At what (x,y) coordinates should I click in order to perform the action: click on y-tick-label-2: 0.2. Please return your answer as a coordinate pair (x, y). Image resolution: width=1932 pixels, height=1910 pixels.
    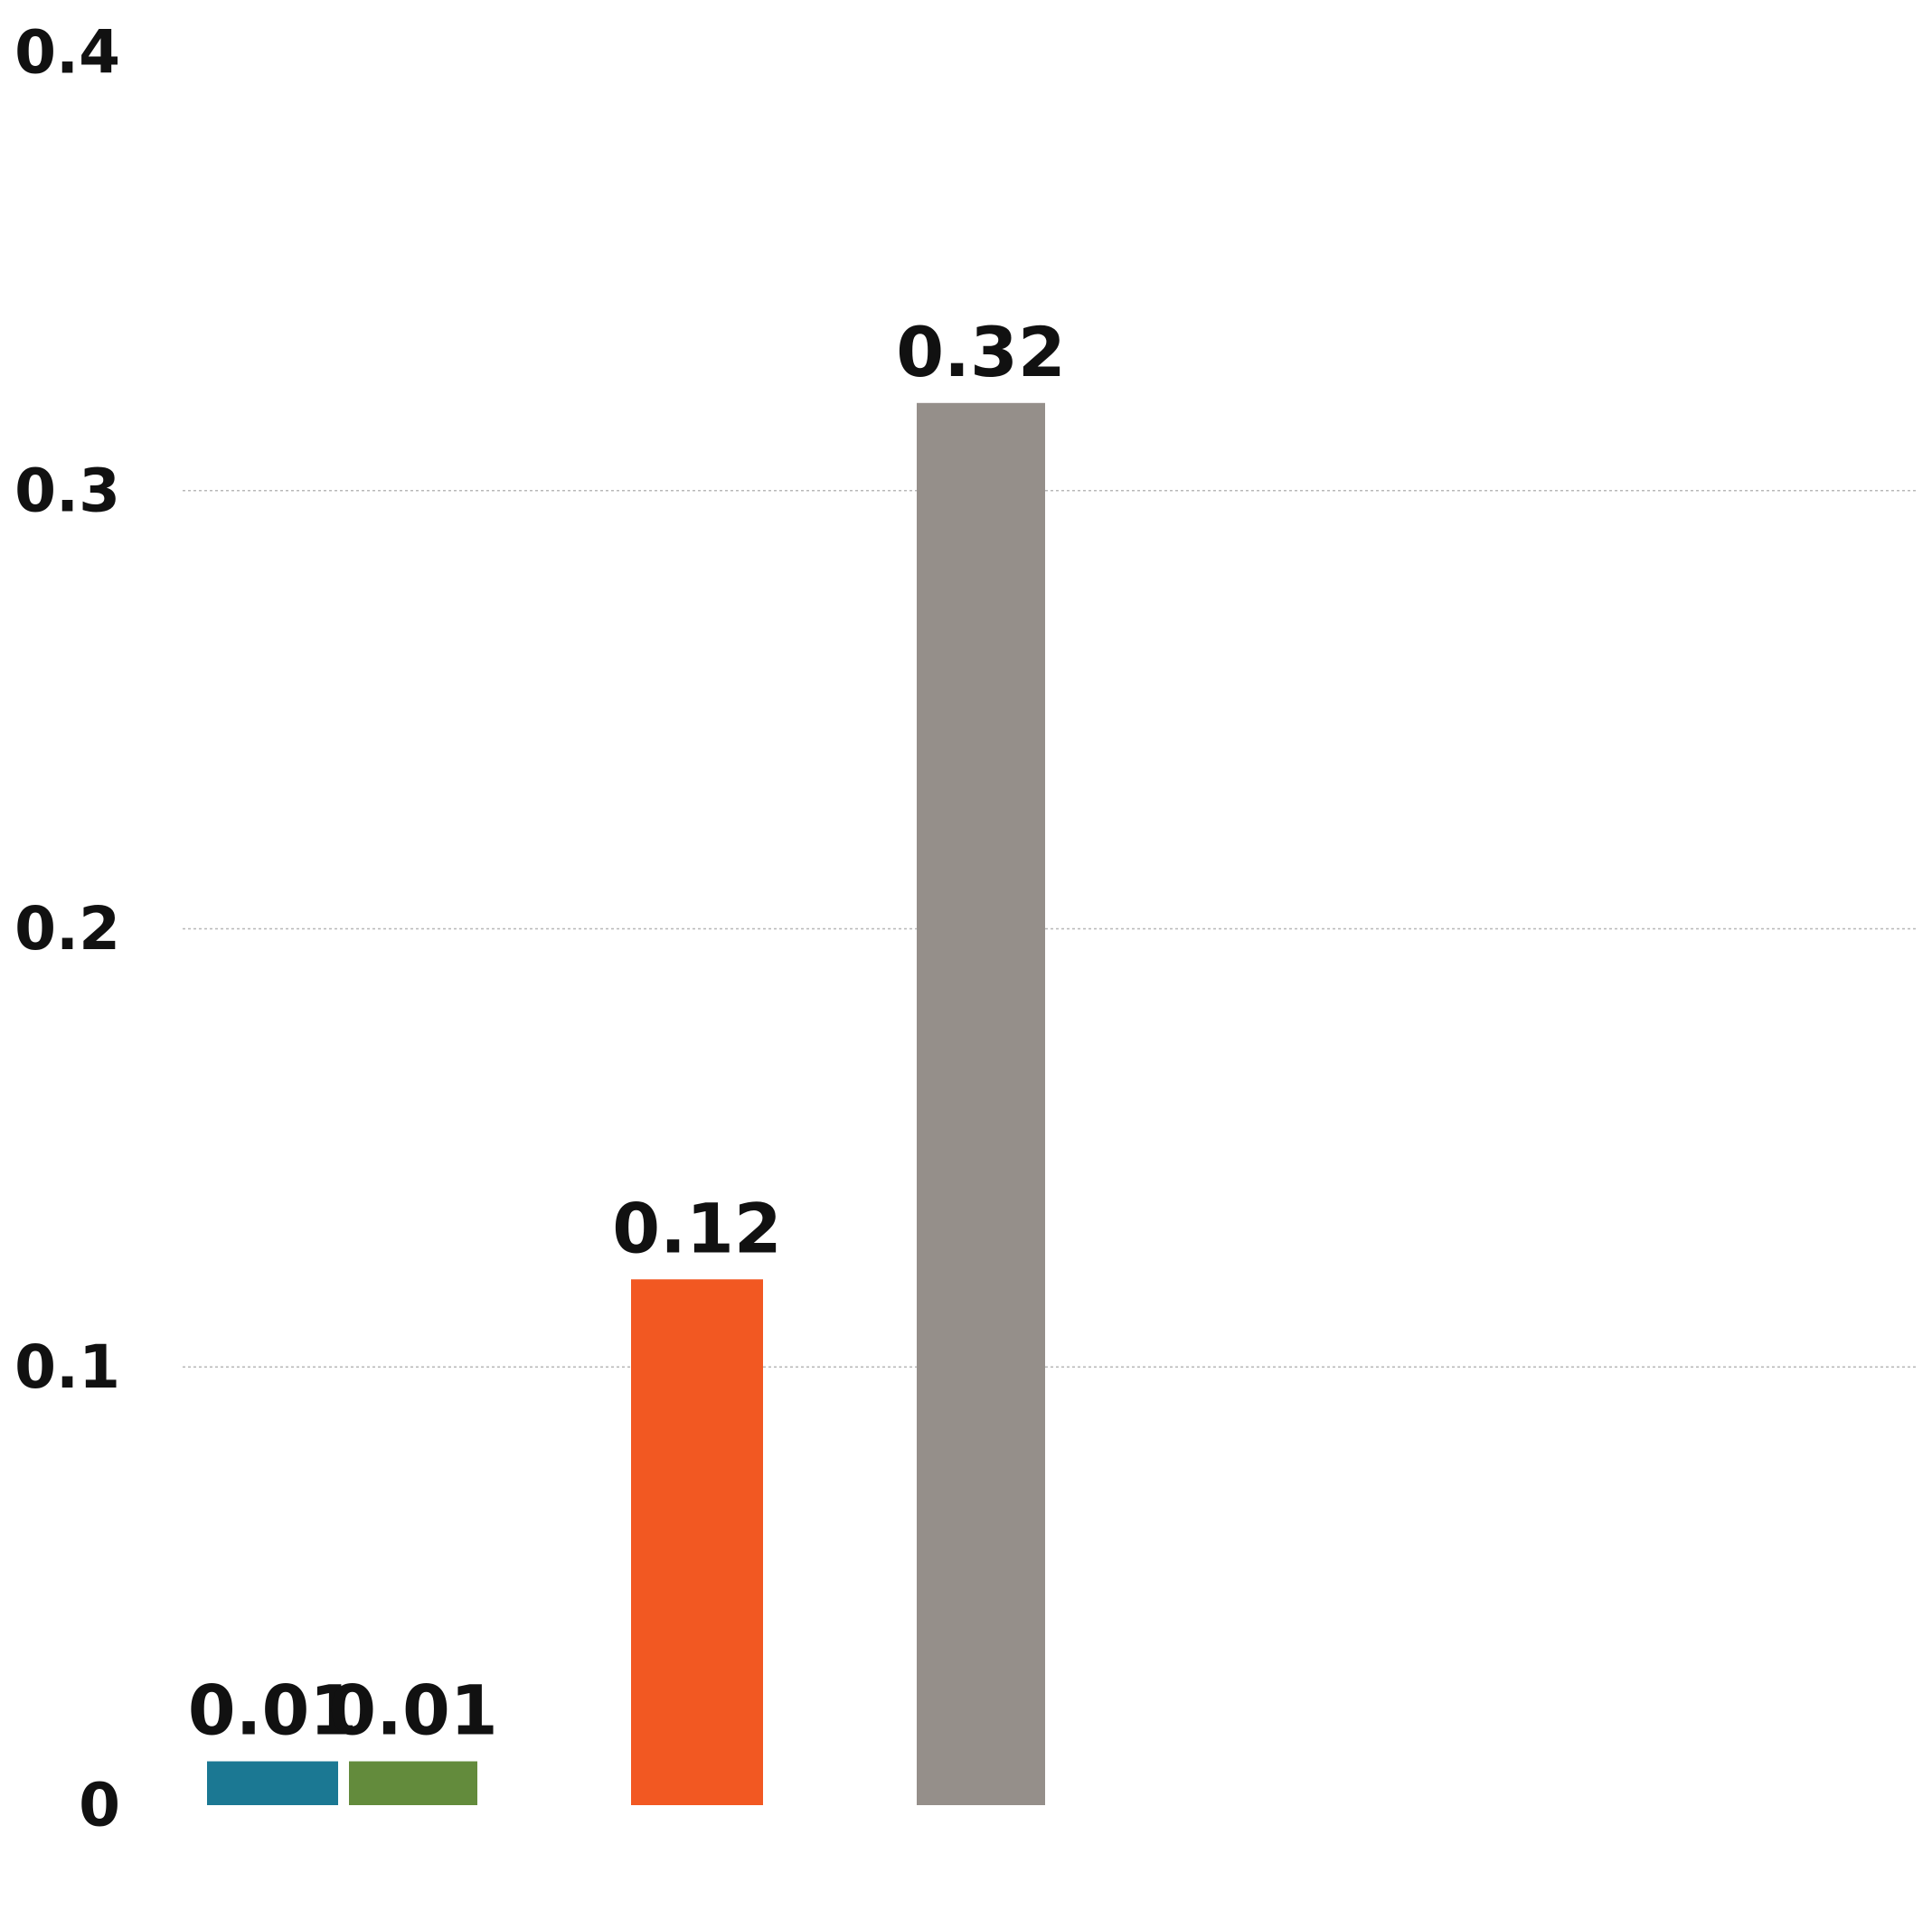
    Looking at the image, I should click on (67, 929).